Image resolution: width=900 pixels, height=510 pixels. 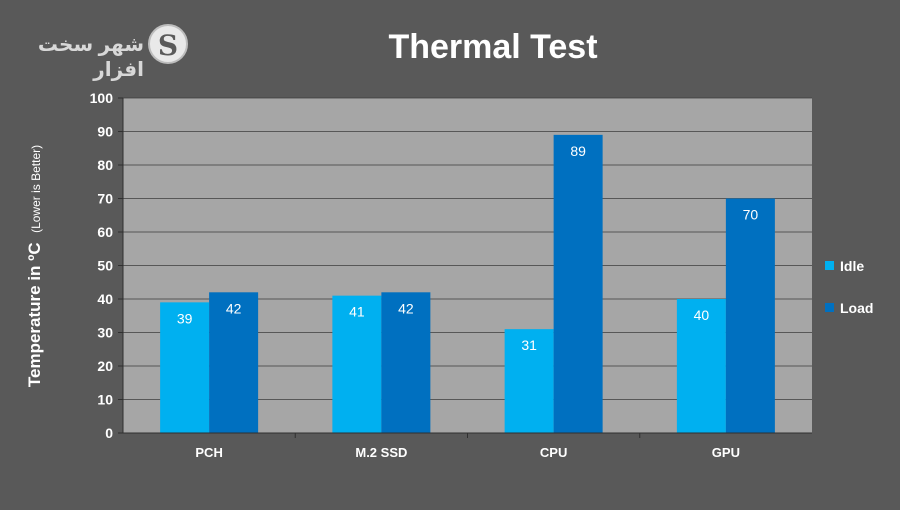 I want to click on y-tick-label: 70, so click(x=105, y=199).